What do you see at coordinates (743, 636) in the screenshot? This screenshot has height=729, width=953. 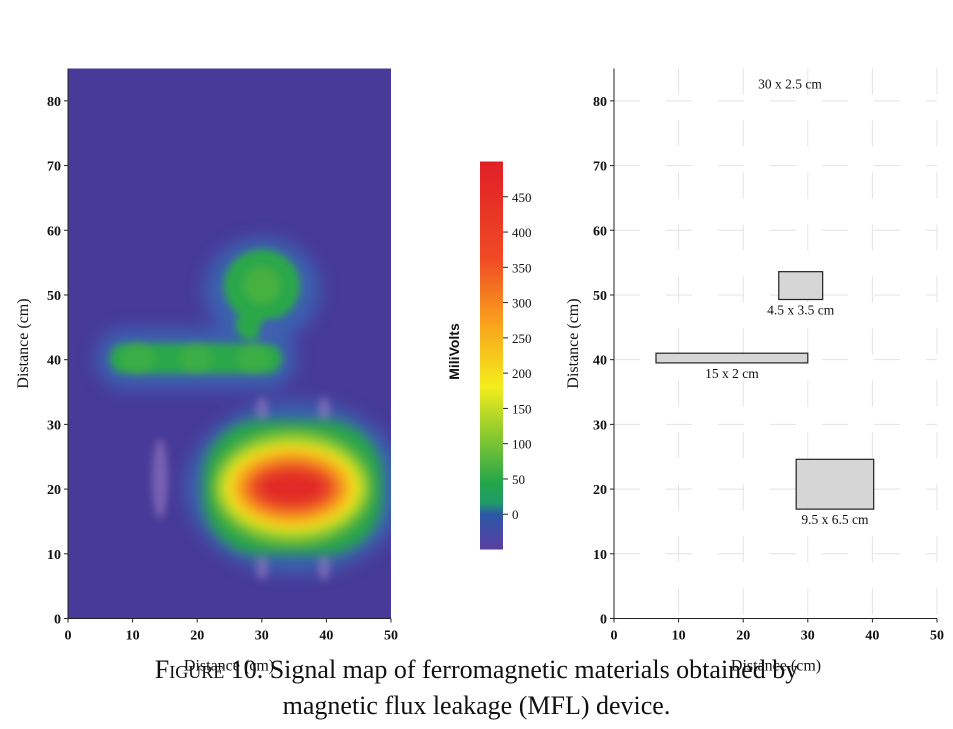 I see `defect-map-x-tick-label: 20` at bounding box center [743, 636].